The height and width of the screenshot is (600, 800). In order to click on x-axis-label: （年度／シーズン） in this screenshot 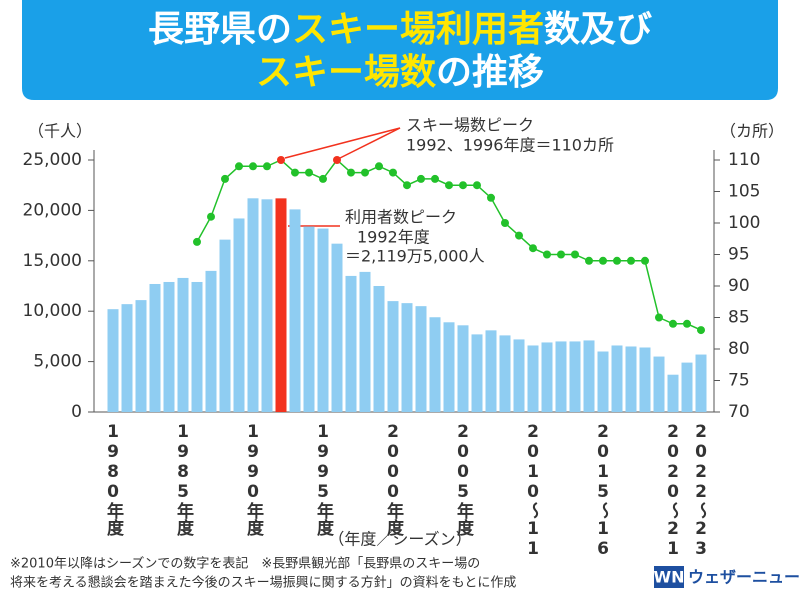, I will do `click(399, 539)`.